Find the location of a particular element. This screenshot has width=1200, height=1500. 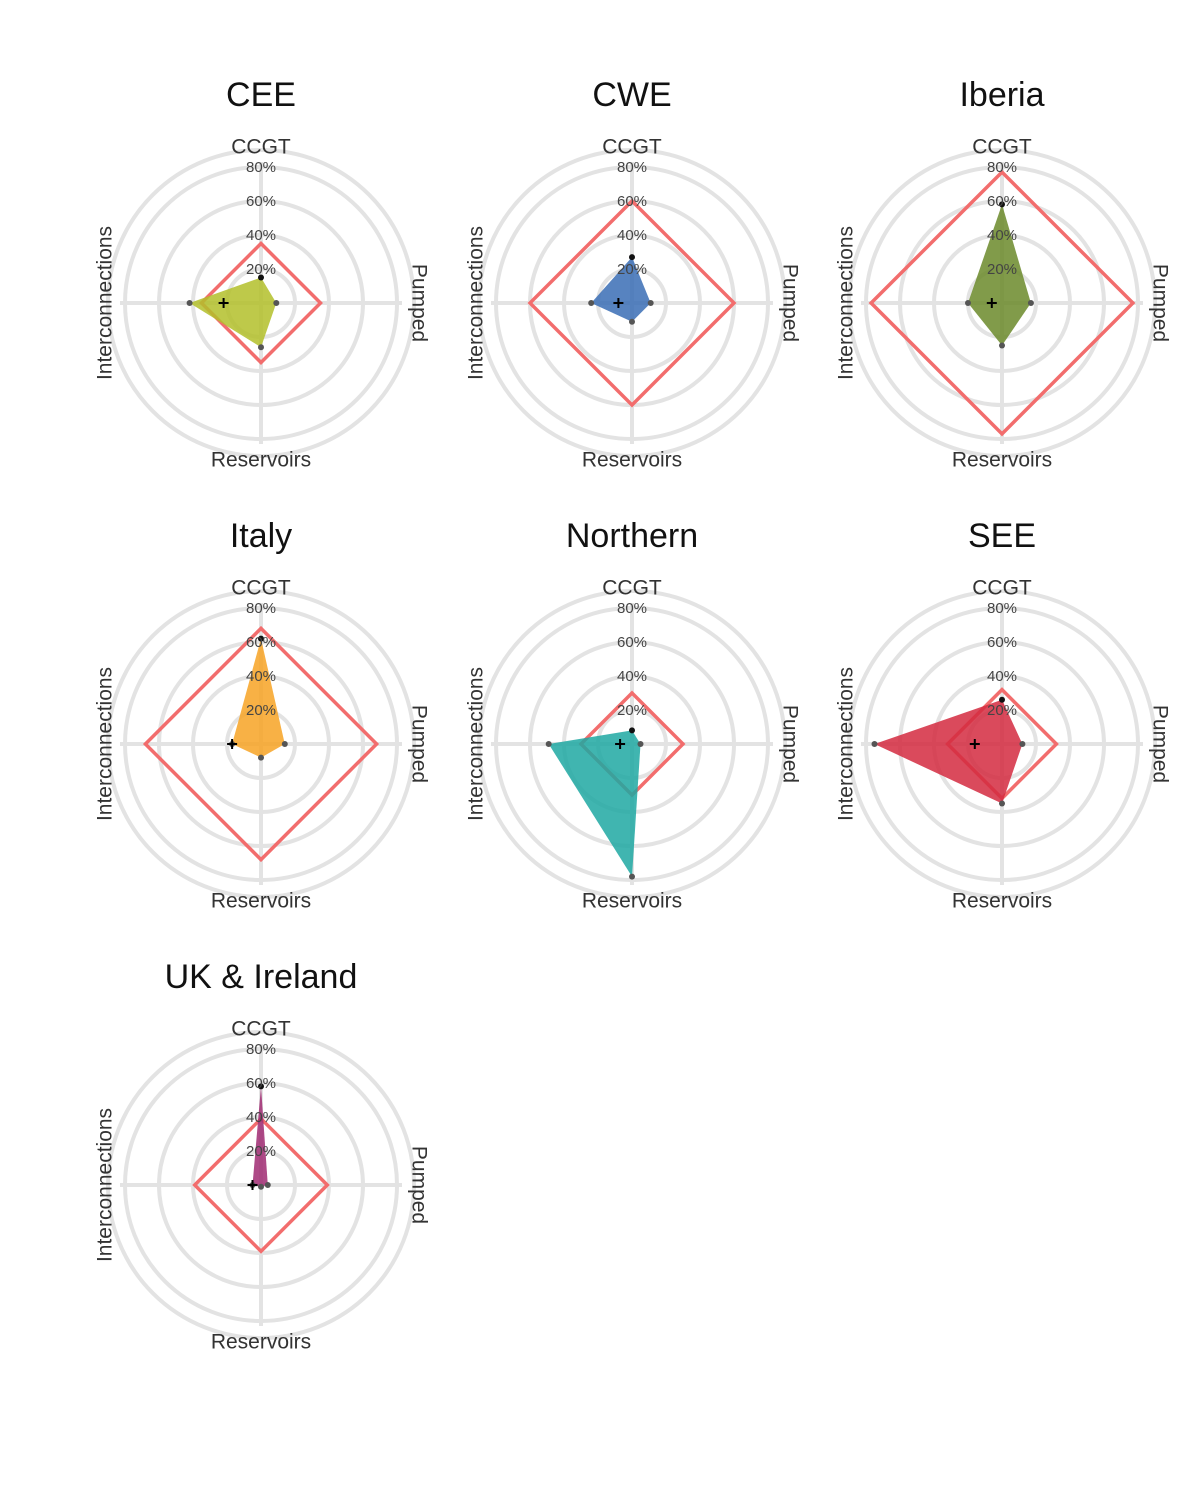

panel-title: SEE is located at coordinates (1002, 536).